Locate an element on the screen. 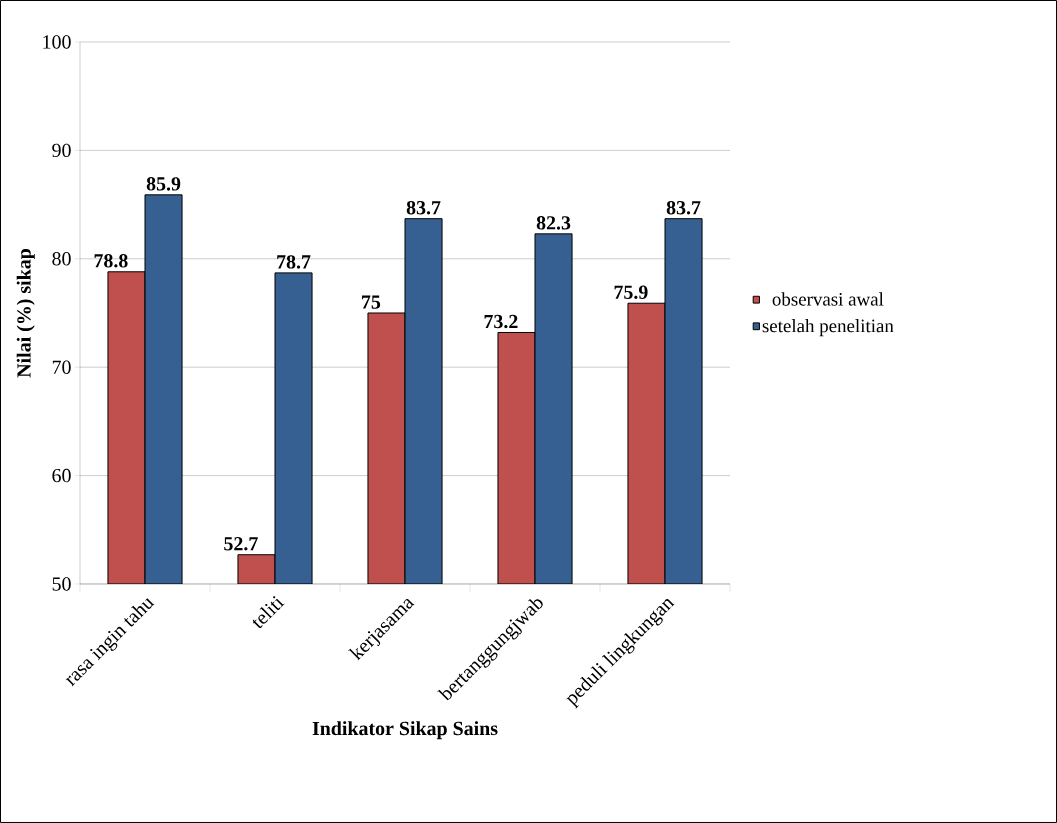 This screenshot has width=1057, height=823. y-tick-label: 80 is located at coordinates (61, 259).